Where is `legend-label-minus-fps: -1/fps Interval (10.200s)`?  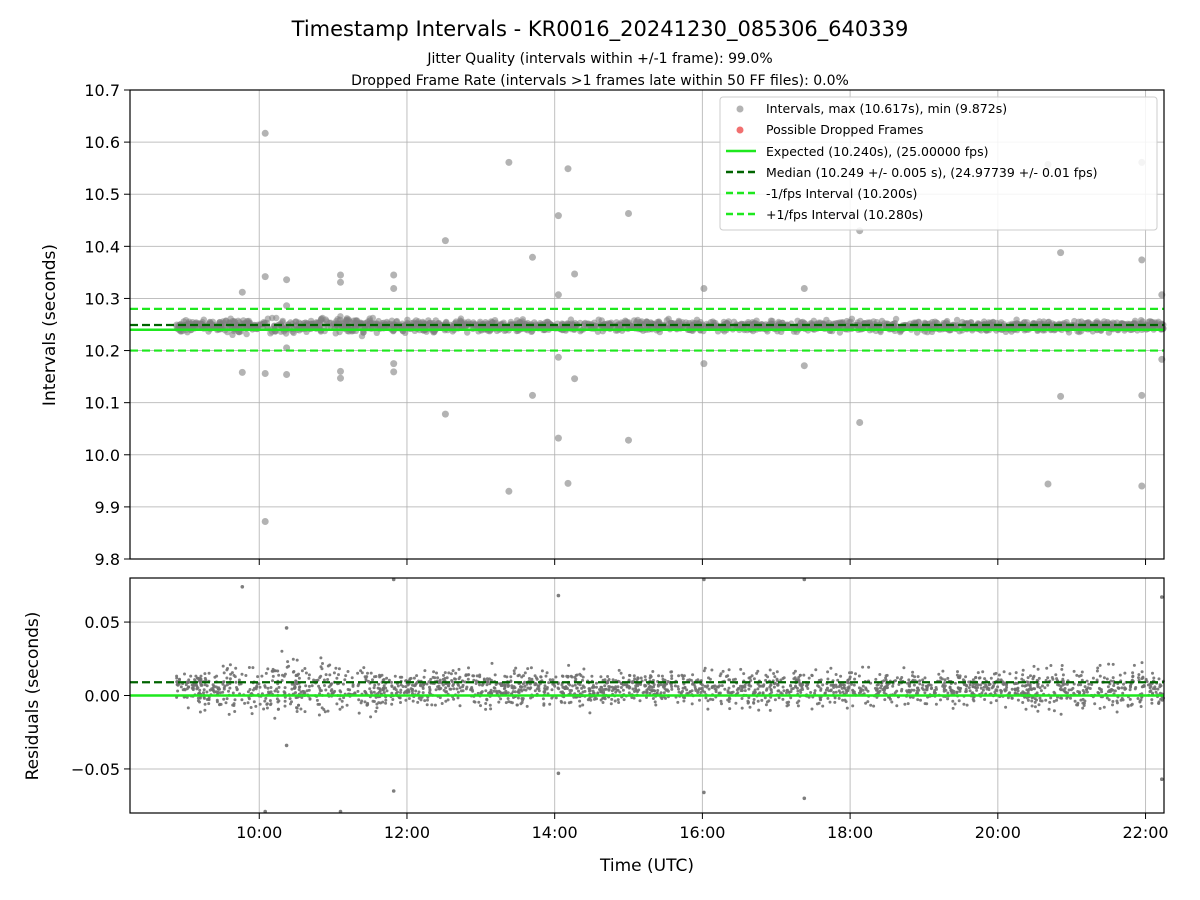 legend-label-minus-fps: -1/fps Interval (10.200s) is located at coordinates (841, 193).